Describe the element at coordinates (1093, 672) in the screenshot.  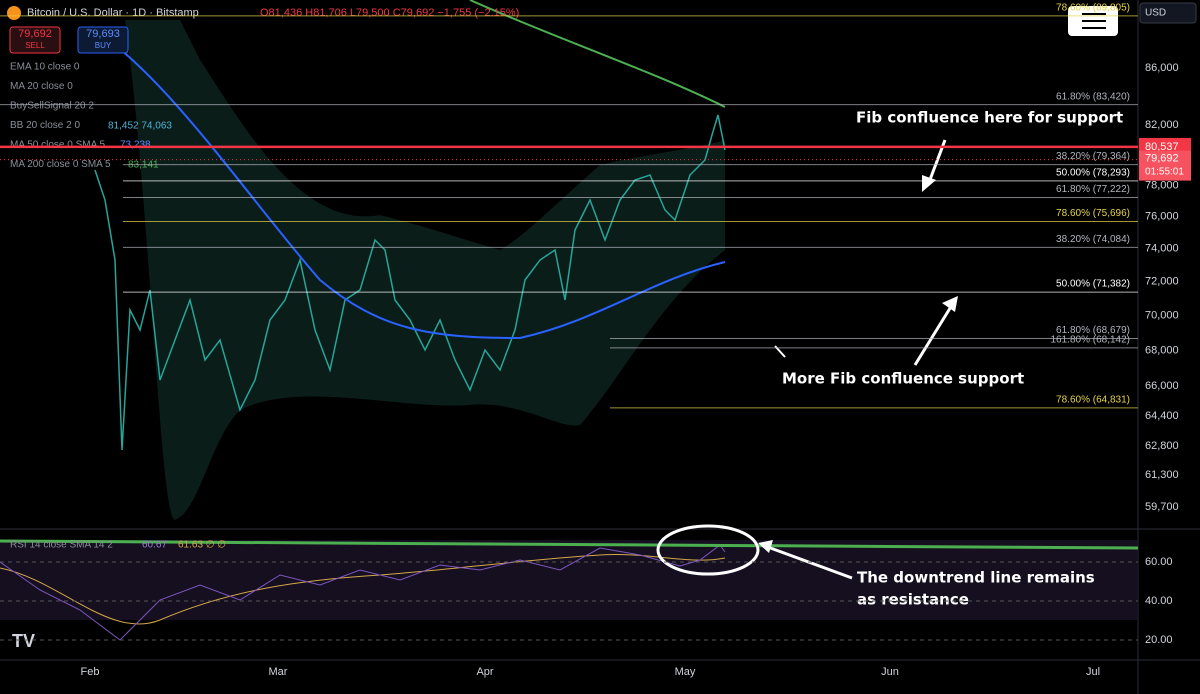
I see `date-label: Jul` at that location.